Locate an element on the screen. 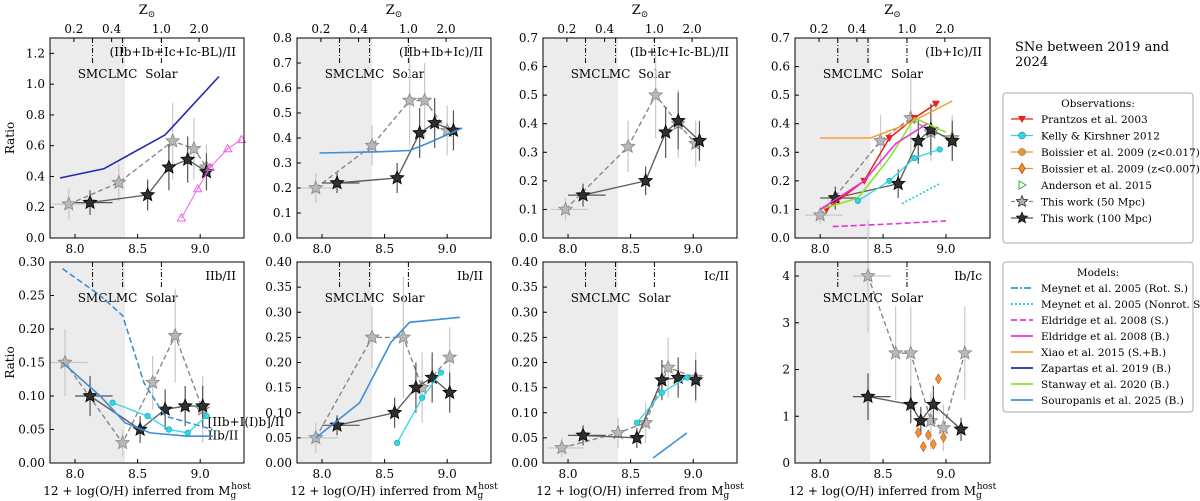 This screenshot has height=501, width=1200. panel-title: (Ib+Ic)/II is located at coordinates (953, 52).